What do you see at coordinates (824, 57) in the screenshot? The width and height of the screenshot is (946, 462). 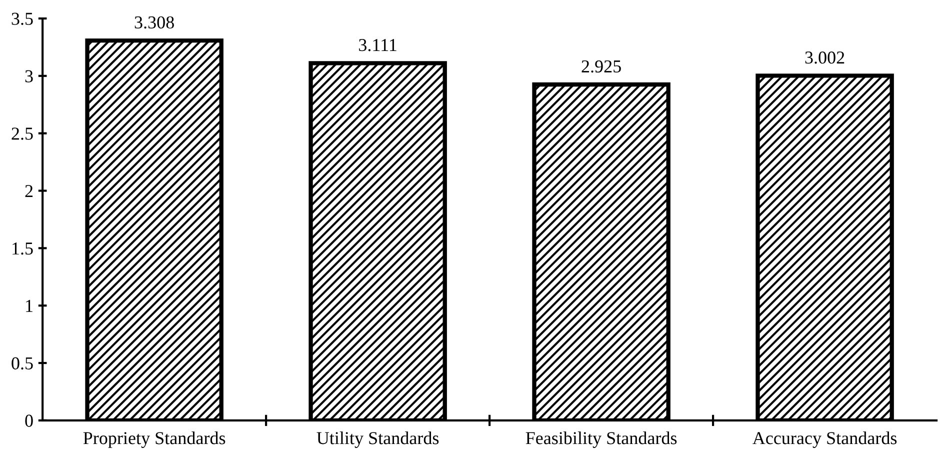 I see `data-label: 3.002` at bounding box center [824, 57].